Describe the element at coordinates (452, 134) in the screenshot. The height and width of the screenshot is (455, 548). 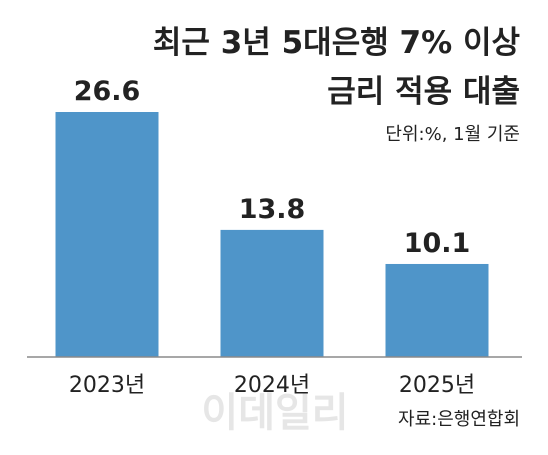
I see `unit-note: 단위:%, 1월 기준` at that location.